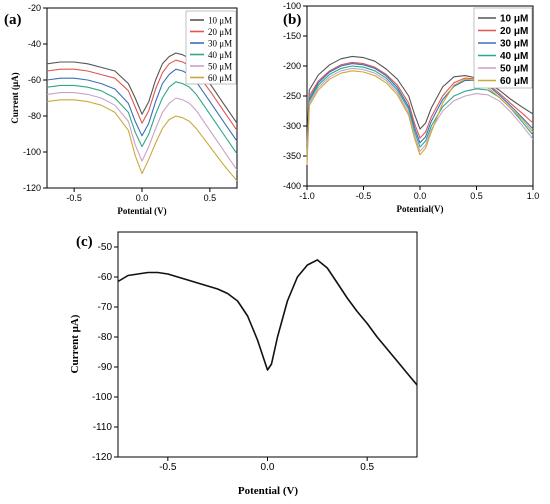 The height and width of the screenshot is (504, 550). What do you see at coordinates (292, 66) in the screenshot?
I see `y-tick-label: -200` at bounding box center [292, 66].